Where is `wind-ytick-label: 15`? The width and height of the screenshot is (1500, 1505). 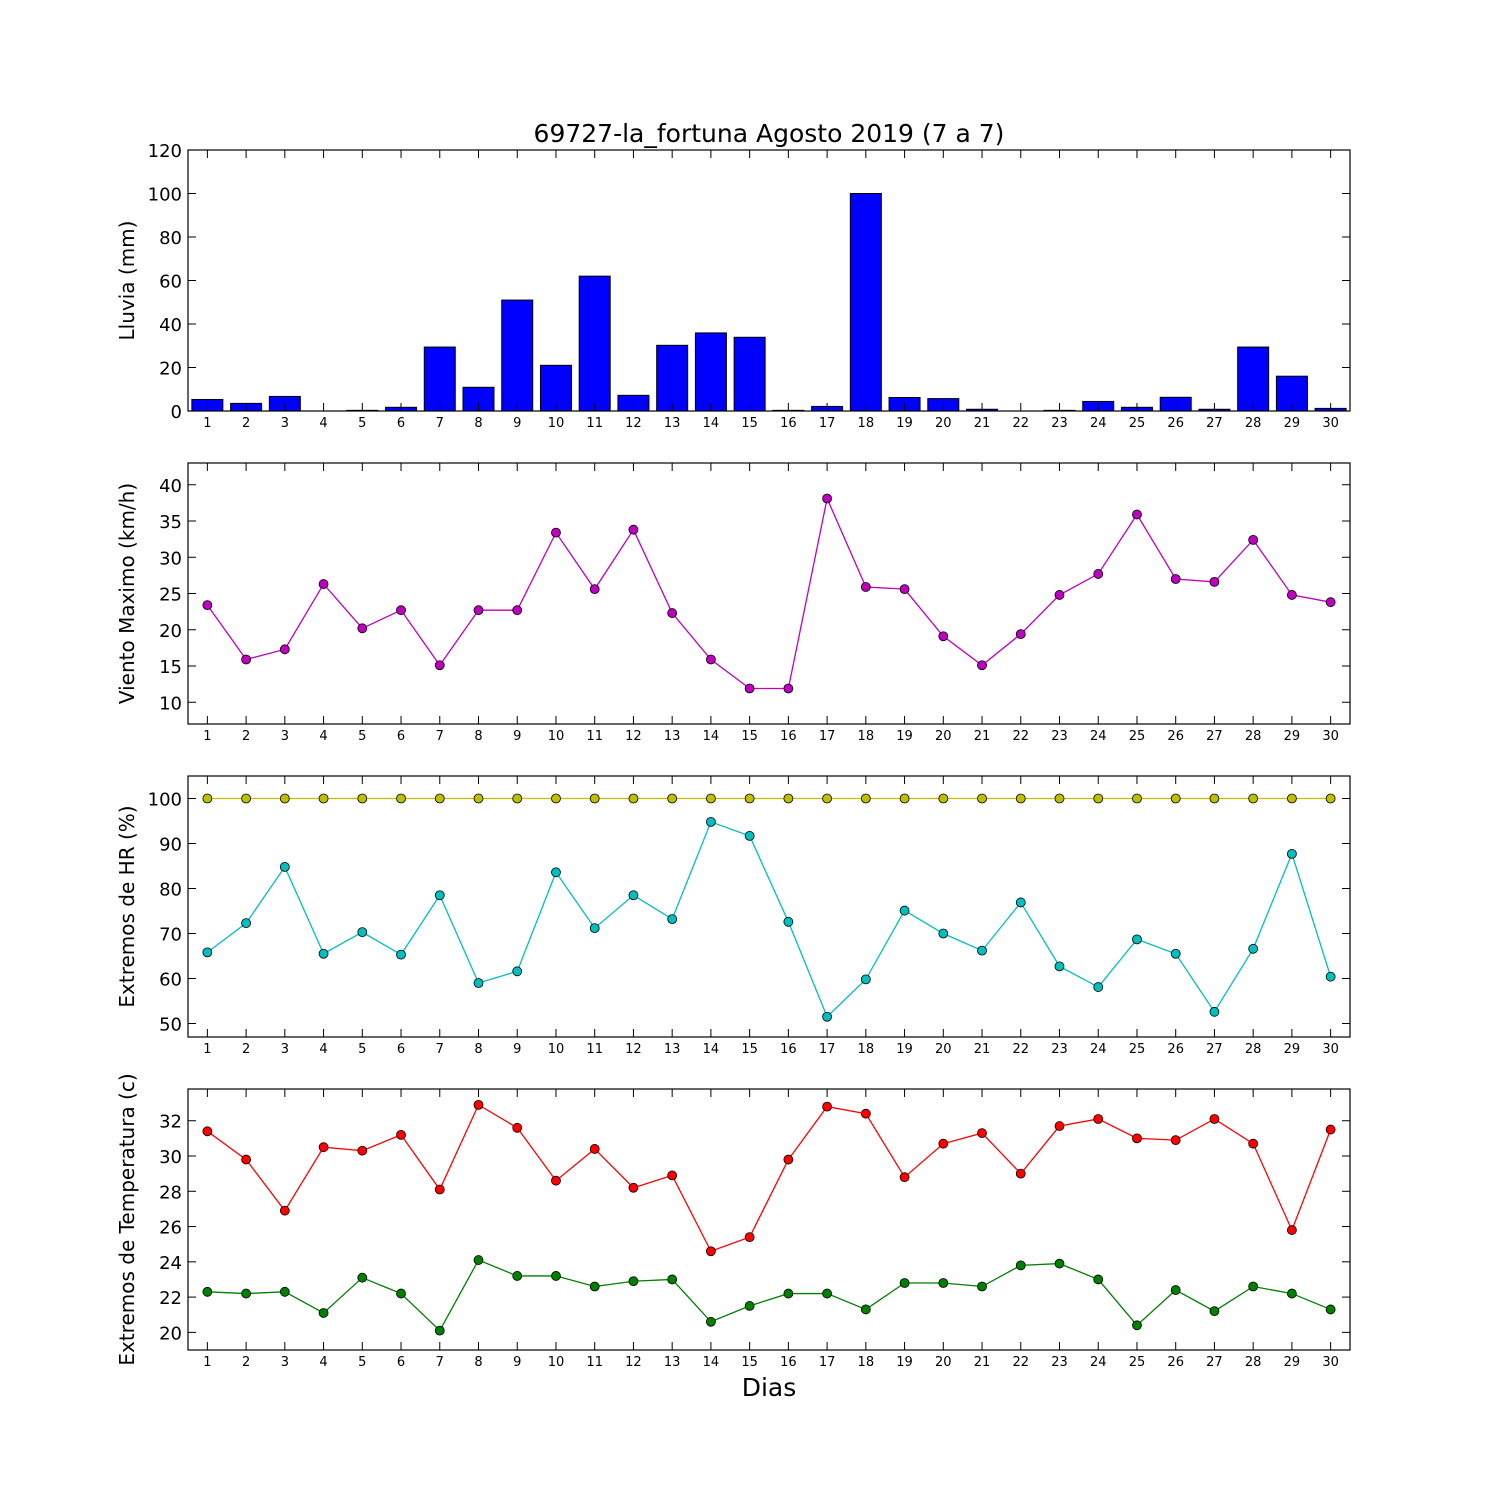 wind-ytick-label: 15 is located at coordinates (170, 667).